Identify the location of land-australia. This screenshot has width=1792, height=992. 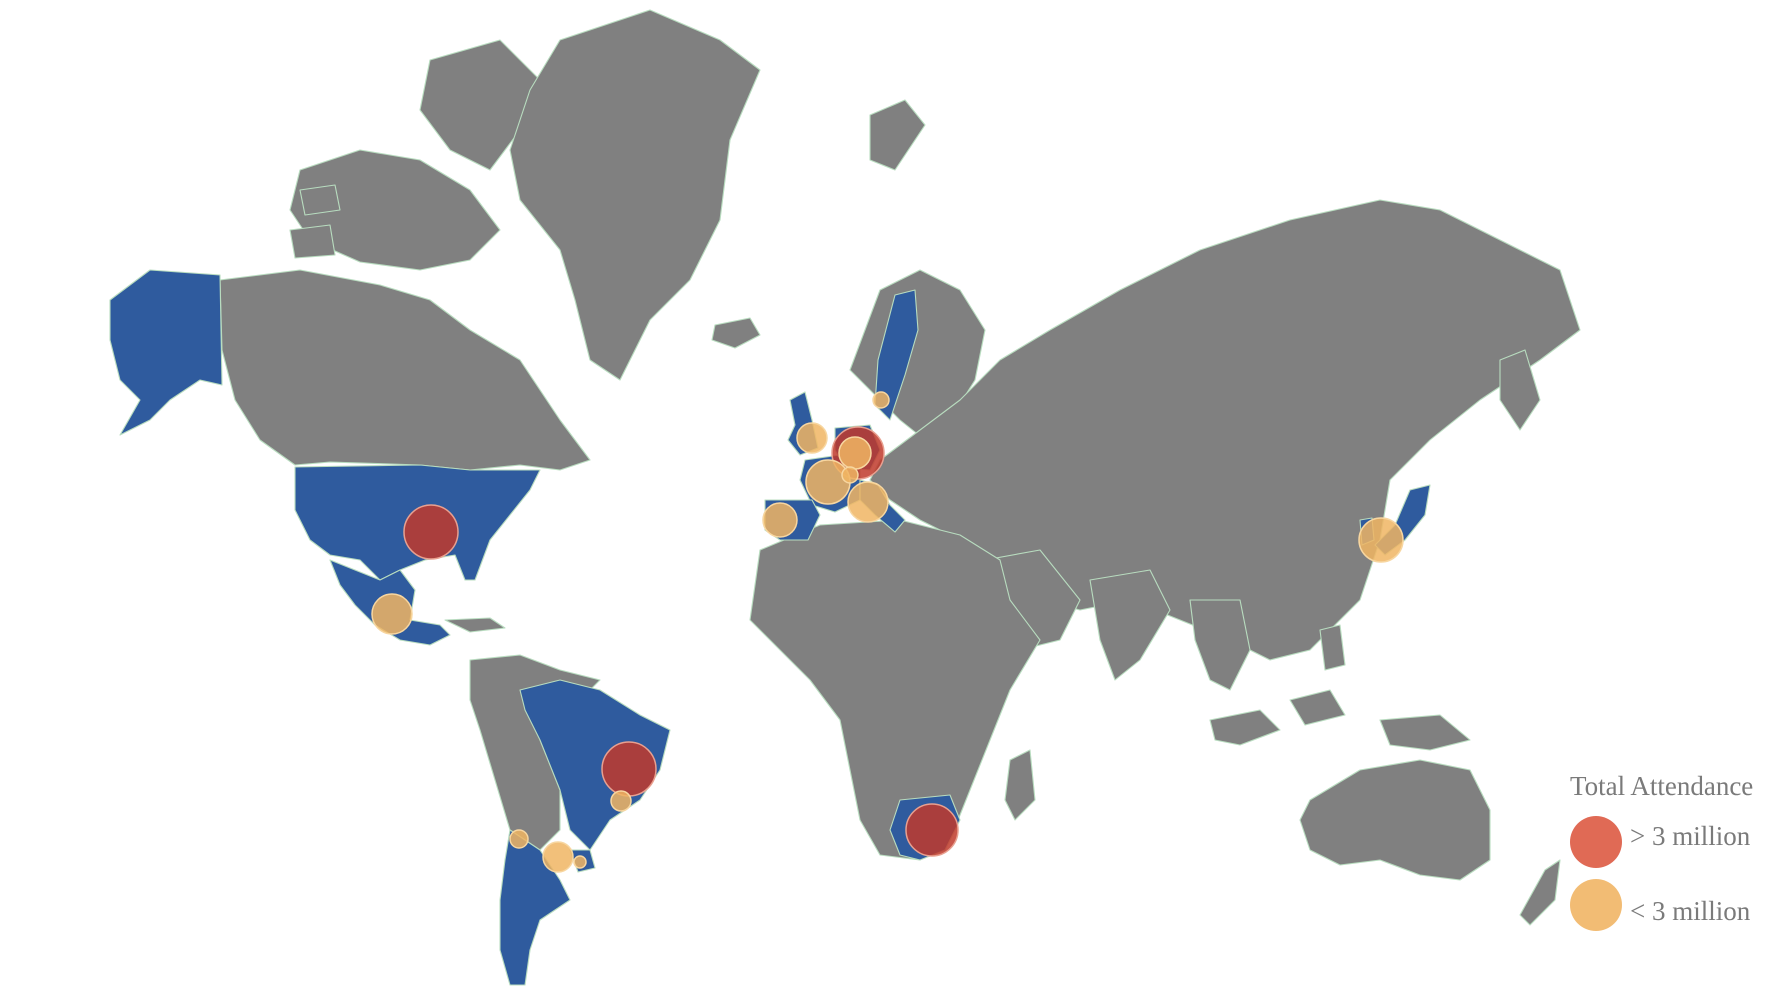
(1395, 820).